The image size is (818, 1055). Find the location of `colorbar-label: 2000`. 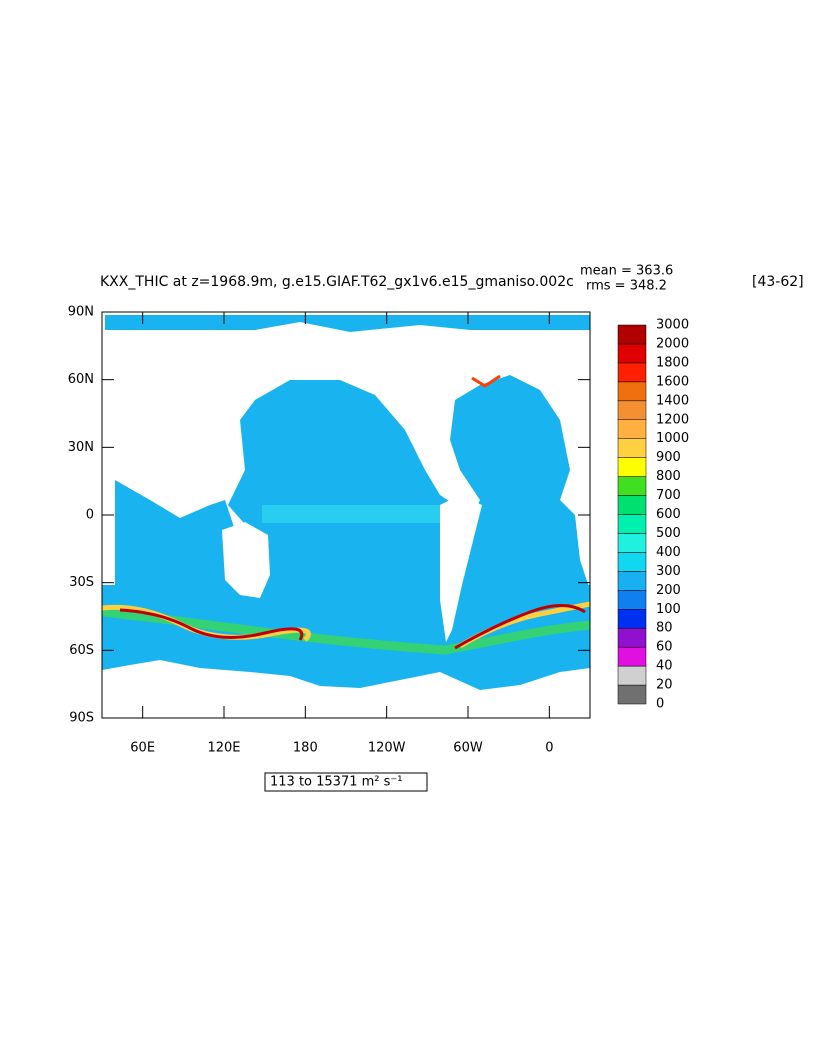

colorbar-label: 2000 is located at coordinates (672, 343).